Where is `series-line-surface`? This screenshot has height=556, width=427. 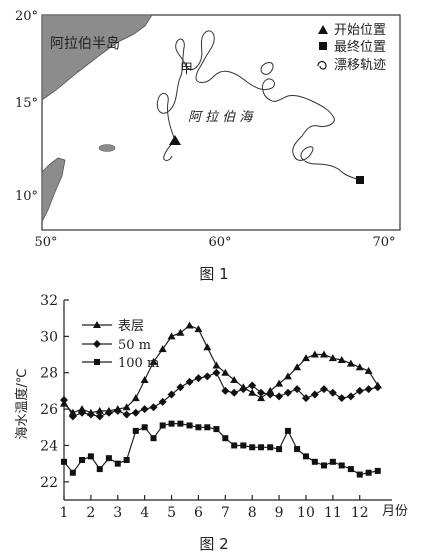
series-line-surface is located at coordinates (221, 369).